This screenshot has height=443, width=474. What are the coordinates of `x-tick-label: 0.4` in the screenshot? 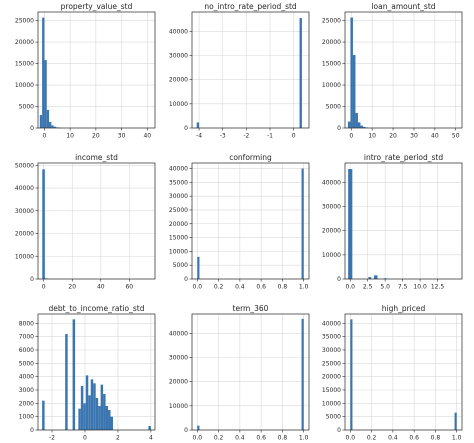 It's located at (393, 438).